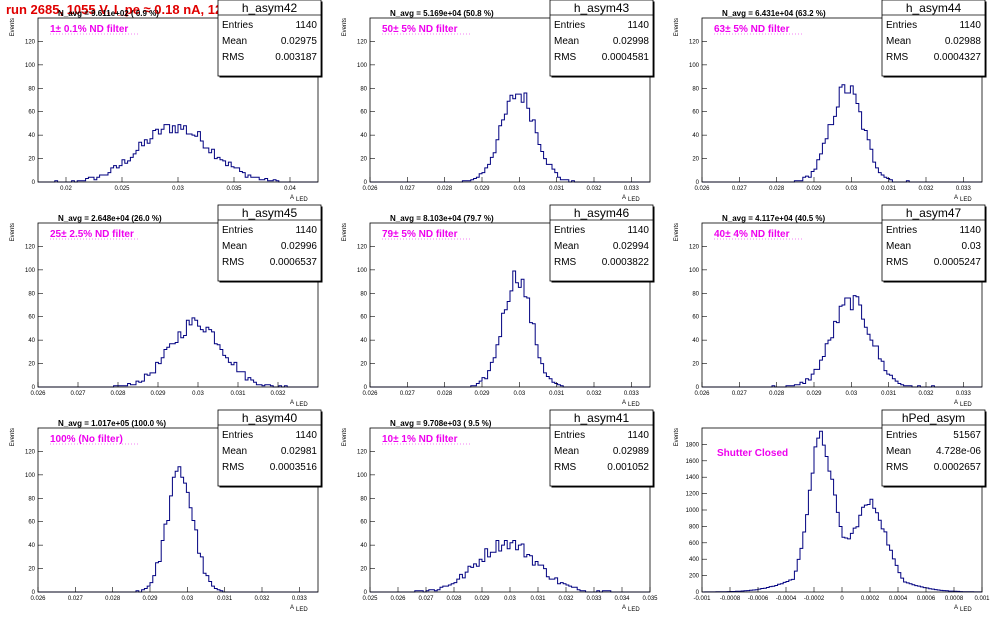  Describe the element at coordinates (622, 599) in the screenshot. I see `x-tick-label: 0.034` at that location.